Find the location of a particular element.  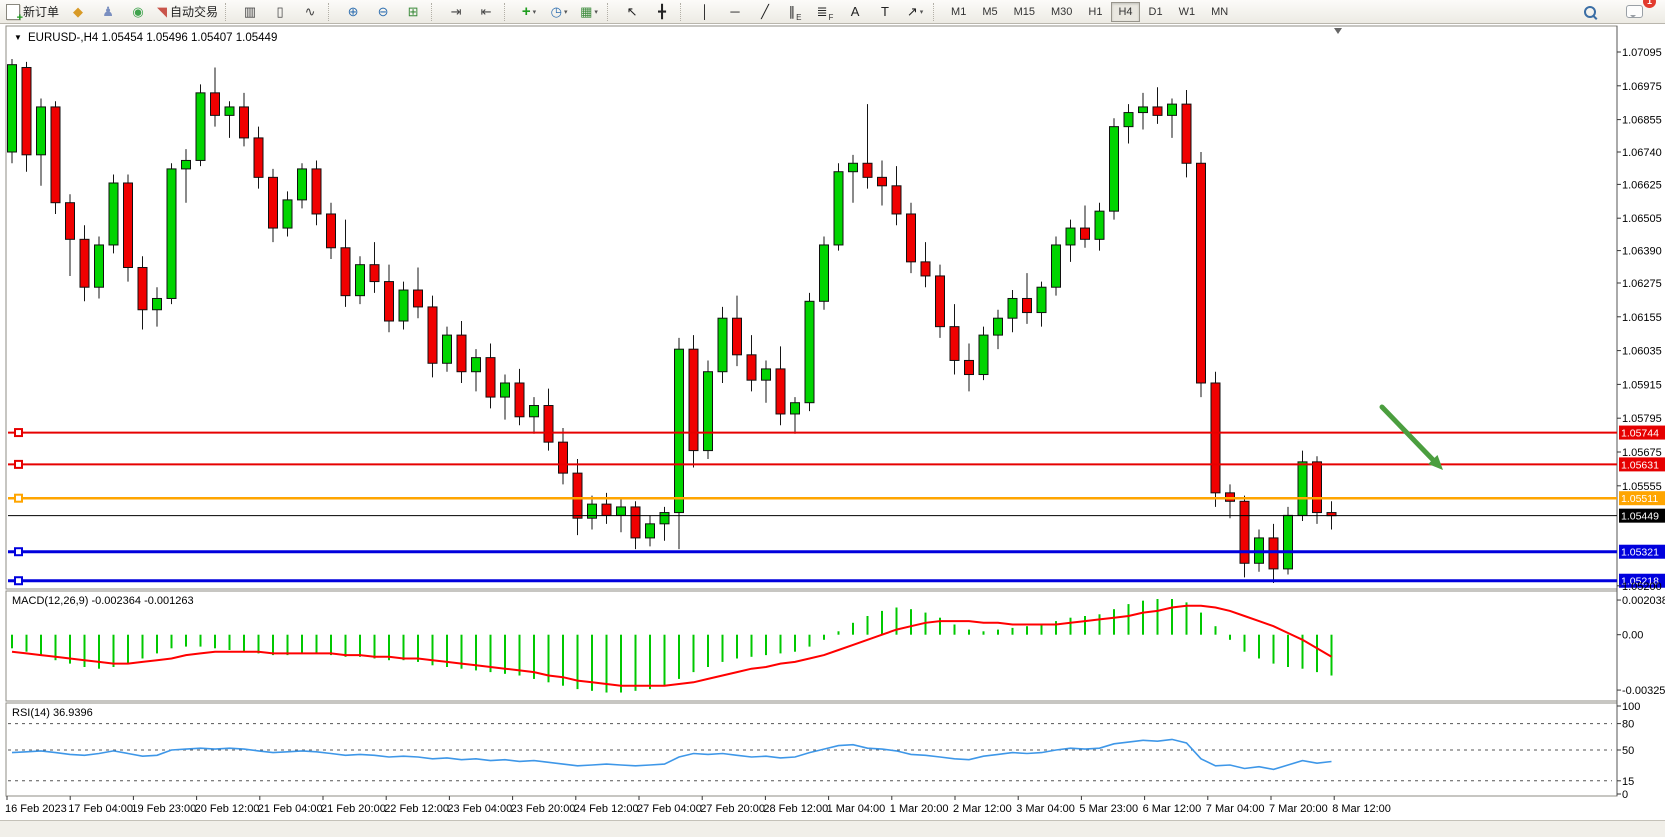

cursor-button: ↖ is located at coordinates (632, 12).